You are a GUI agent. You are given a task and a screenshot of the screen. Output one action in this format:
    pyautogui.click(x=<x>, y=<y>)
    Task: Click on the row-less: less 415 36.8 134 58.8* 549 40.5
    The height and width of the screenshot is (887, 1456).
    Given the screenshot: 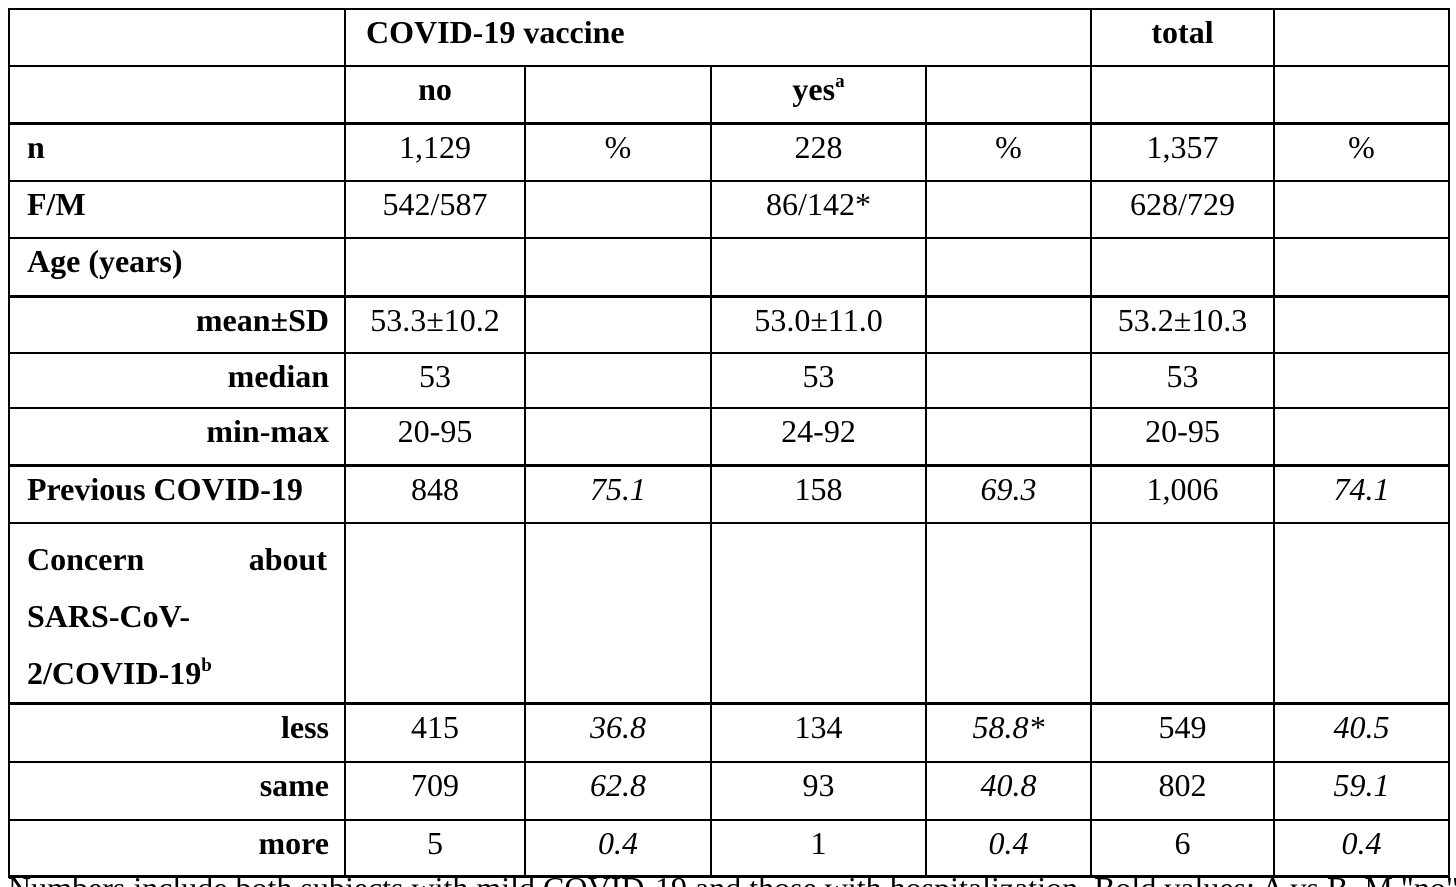 What is the action you would take?
    pyautogui.click(x=729, y=732)
    